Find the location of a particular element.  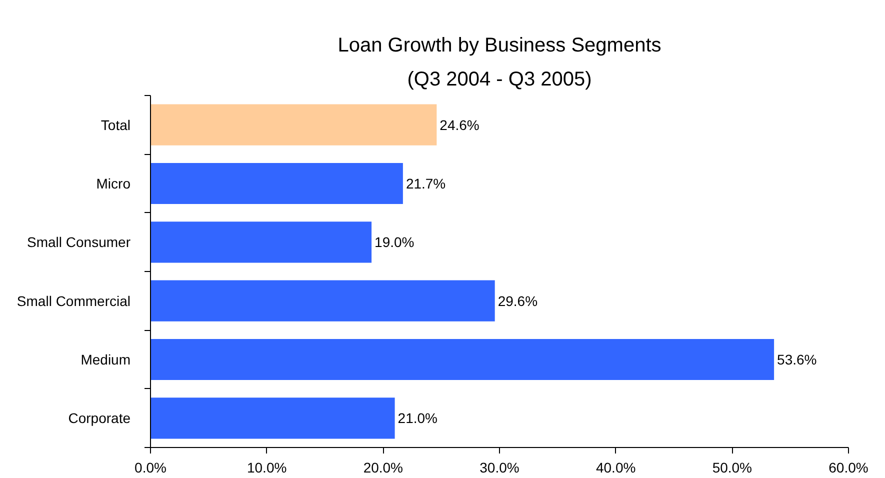

data-label: 21.0% is located at coordinates (418, 418).